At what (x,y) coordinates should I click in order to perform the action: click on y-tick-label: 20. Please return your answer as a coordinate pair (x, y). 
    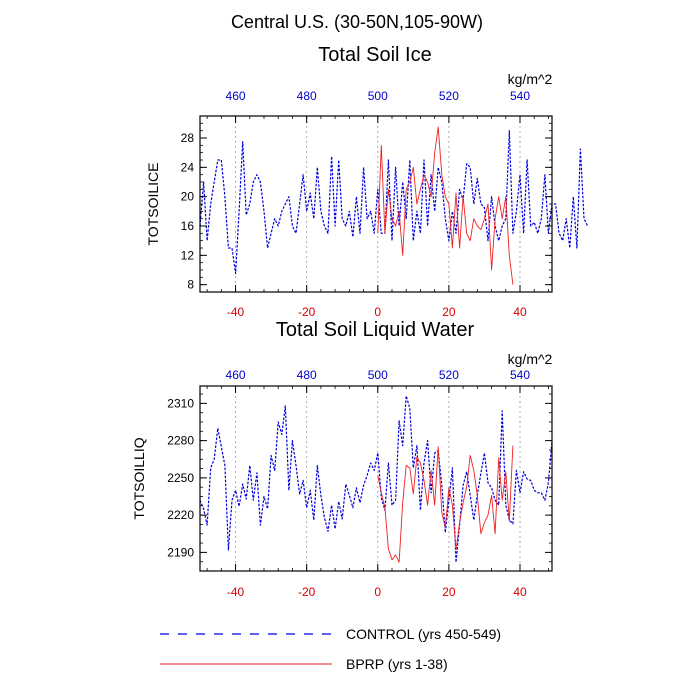
    Looking at the image, I should click on (188, 197).